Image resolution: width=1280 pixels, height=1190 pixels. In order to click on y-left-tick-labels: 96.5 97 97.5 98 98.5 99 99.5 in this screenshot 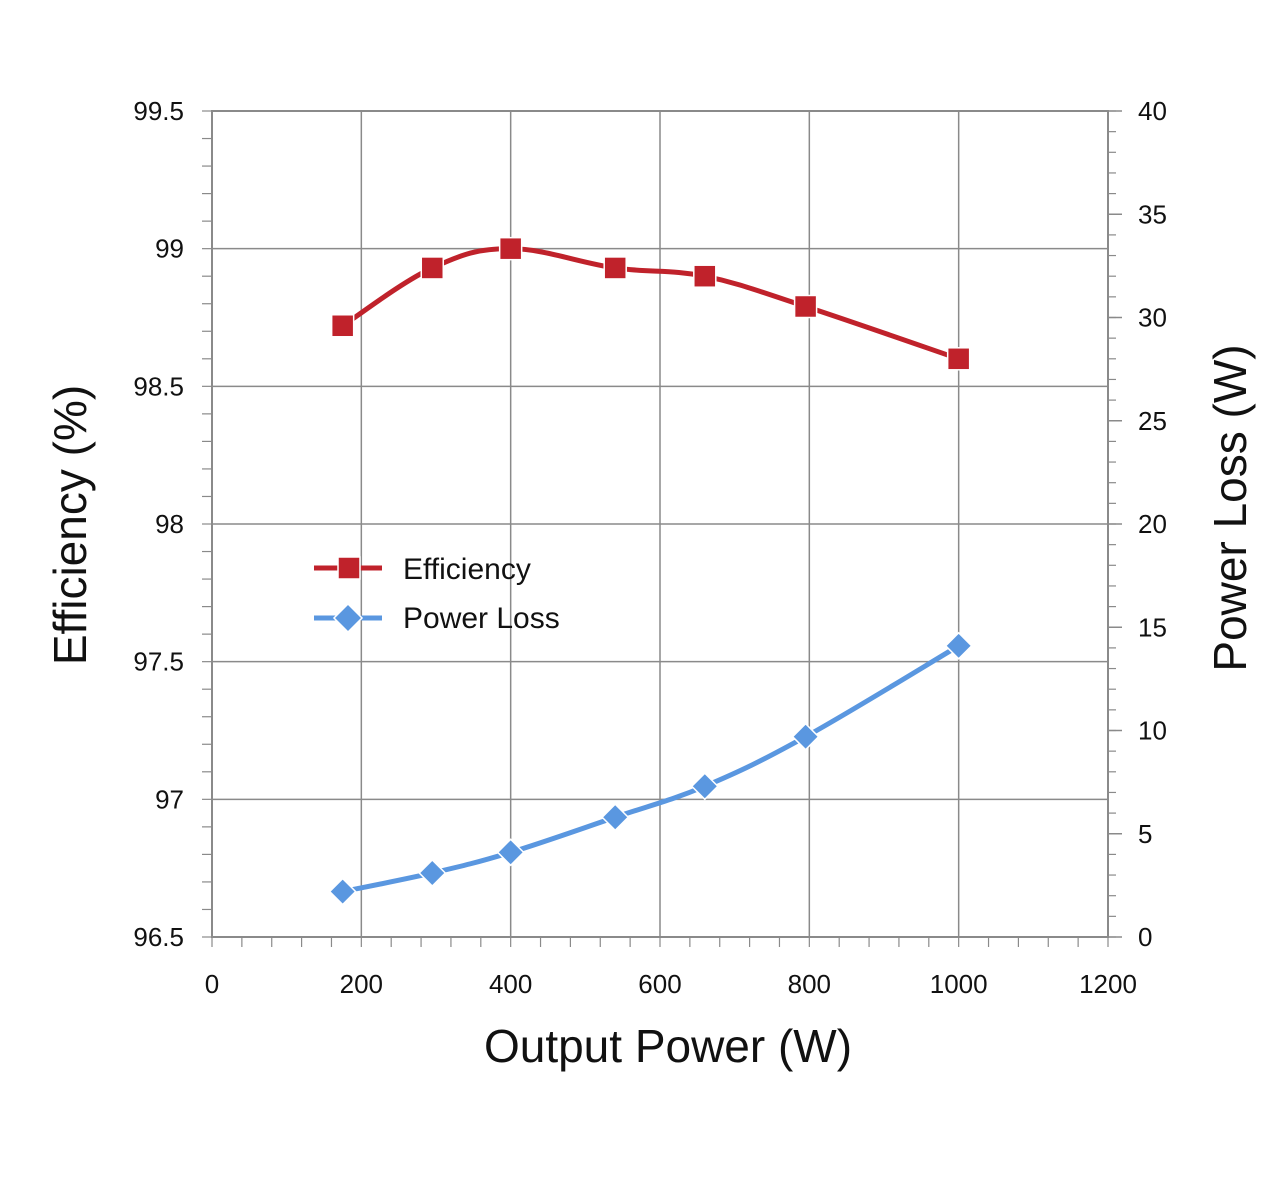, I will do `click(158, 524)`.